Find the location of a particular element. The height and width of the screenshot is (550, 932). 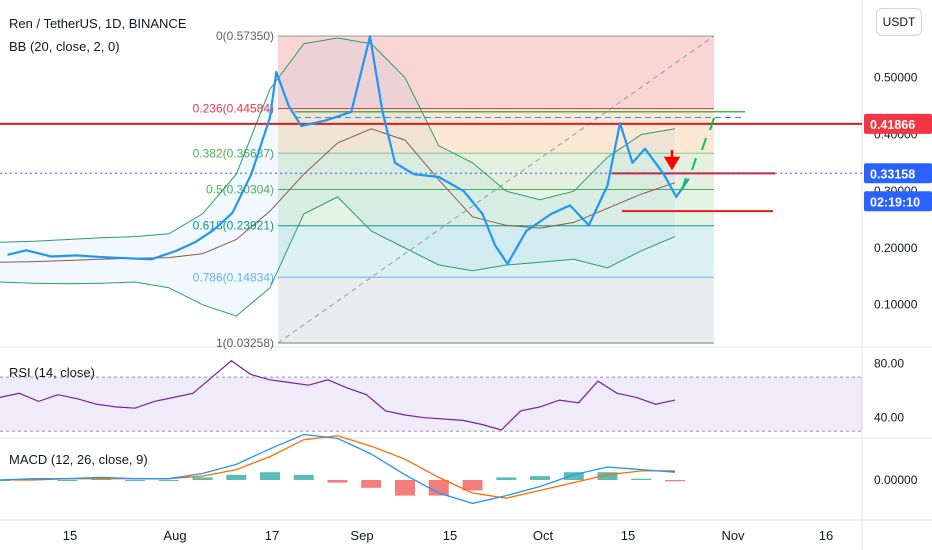

rsi-band is located at coordinates (431, 404).